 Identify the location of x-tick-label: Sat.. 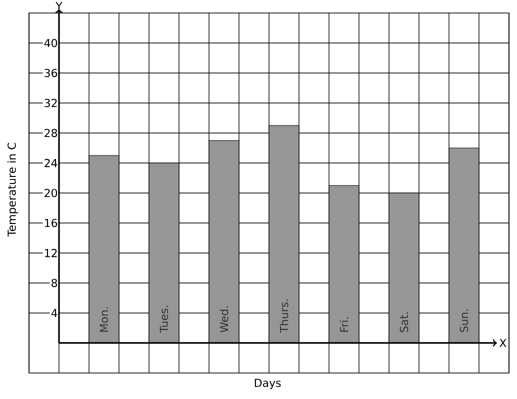
(404, 322).